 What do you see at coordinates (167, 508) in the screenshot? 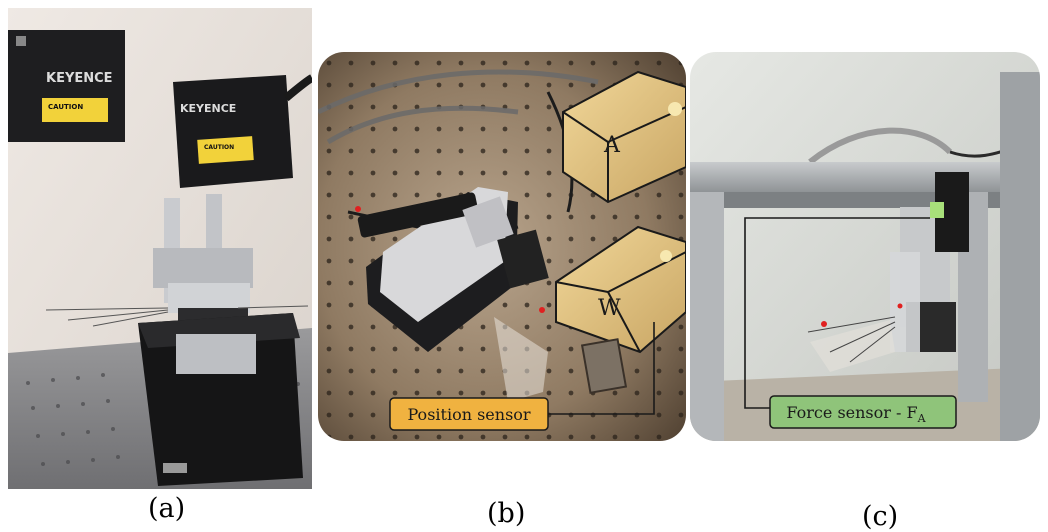
I see `caption-a: (a)` at bounding box center [167, 508].